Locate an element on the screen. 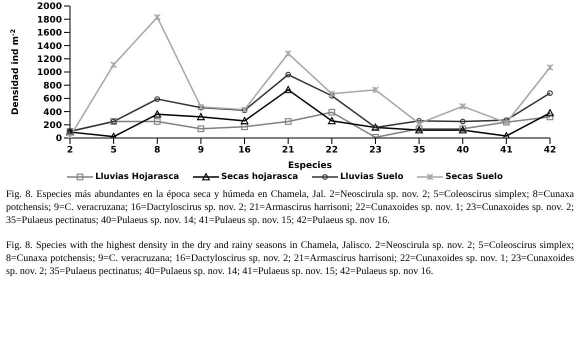  y-tick-label: 400 is located at coordinates (52, 113).